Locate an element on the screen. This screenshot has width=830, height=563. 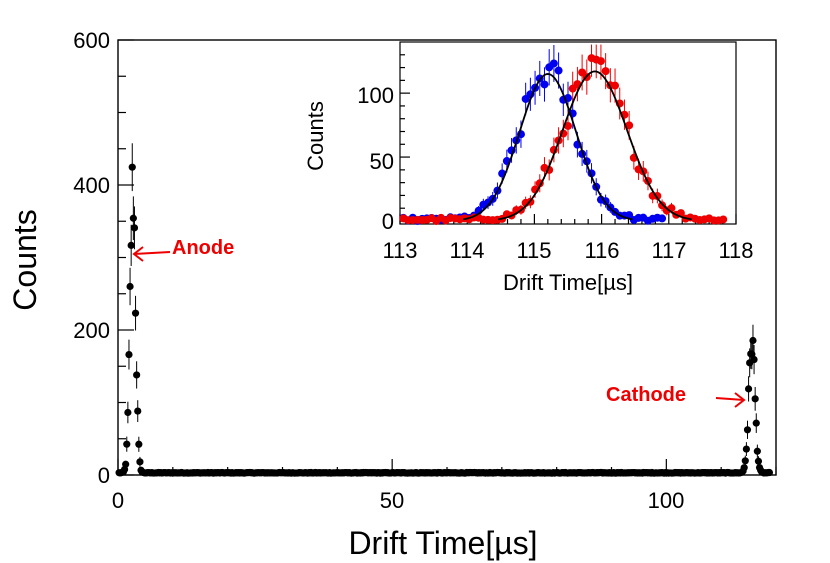
anode-arrow is located at coordinates (152, 253).